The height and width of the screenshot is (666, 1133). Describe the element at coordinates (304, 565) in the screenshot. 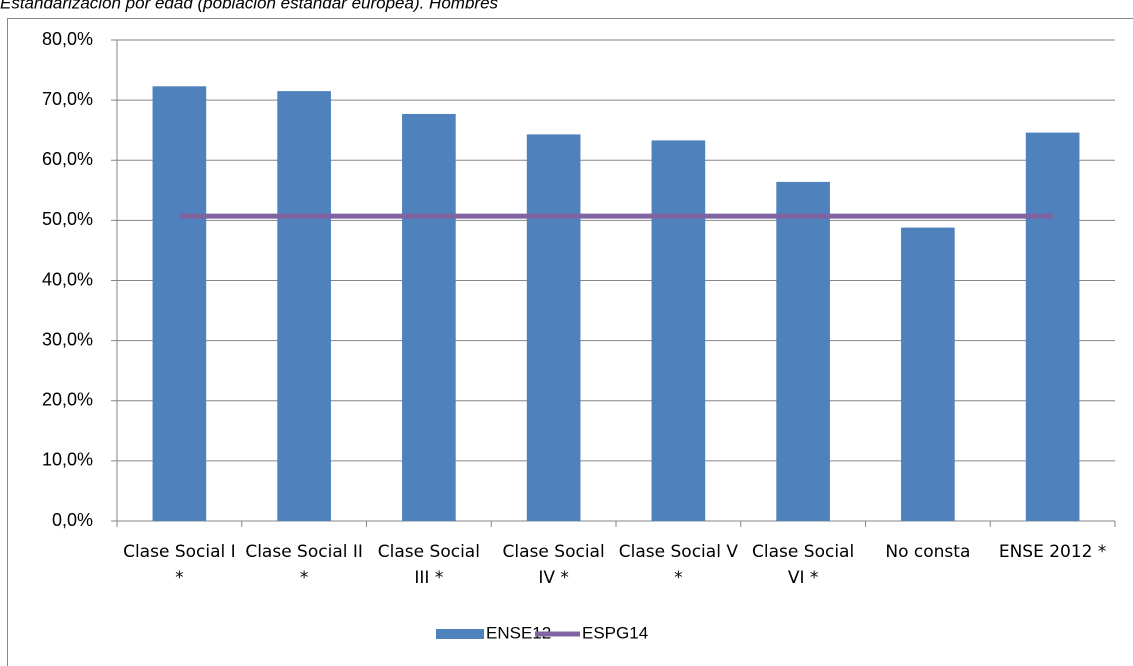

I see `x-tick-label: Clase Social II *` at that location.